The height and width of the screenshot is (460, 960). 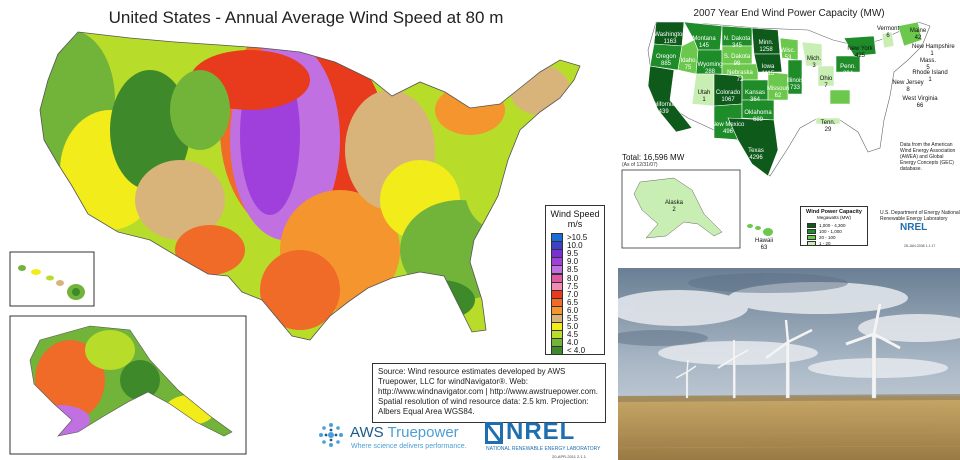 I want to click on legend-label: 6.0, so click(x=573, y=310).